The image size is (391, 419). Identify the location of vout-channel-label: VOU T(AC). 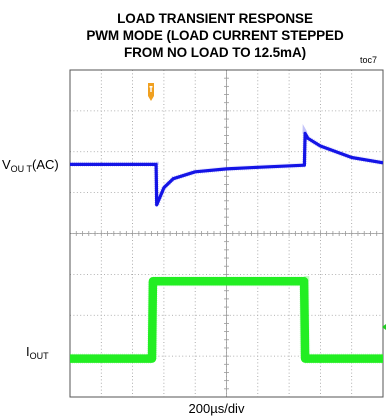
(30, 165).